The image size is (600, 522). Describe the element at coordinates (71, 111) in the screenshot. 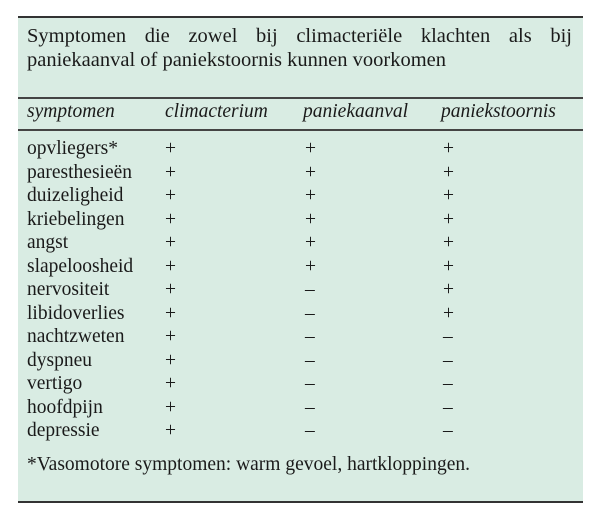

I see `column-header-symptomen: symptomen` at that location.